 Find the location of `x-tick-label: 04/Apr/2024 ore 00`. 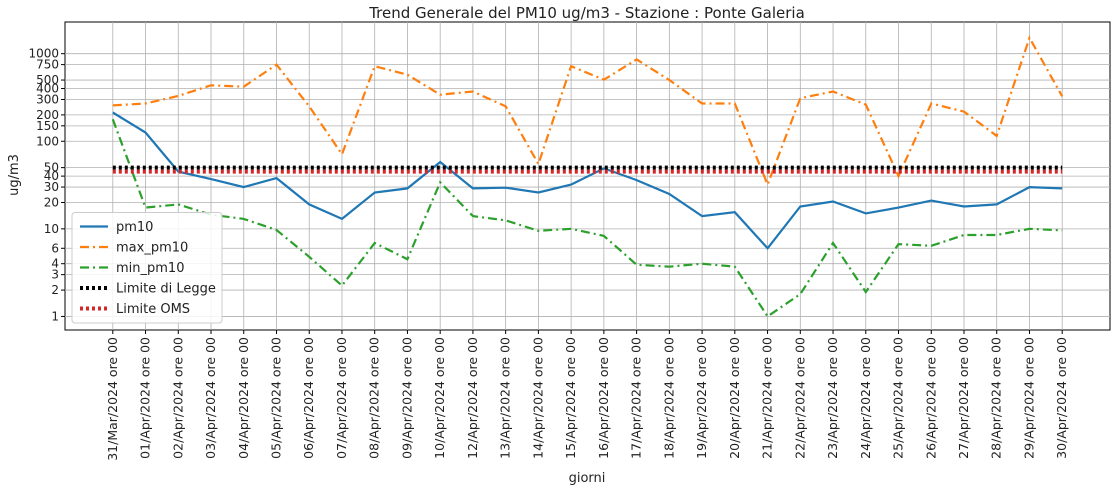

x-tick-label: 04/Apr/2024 ore 00 is located at coordinates (243, 398).